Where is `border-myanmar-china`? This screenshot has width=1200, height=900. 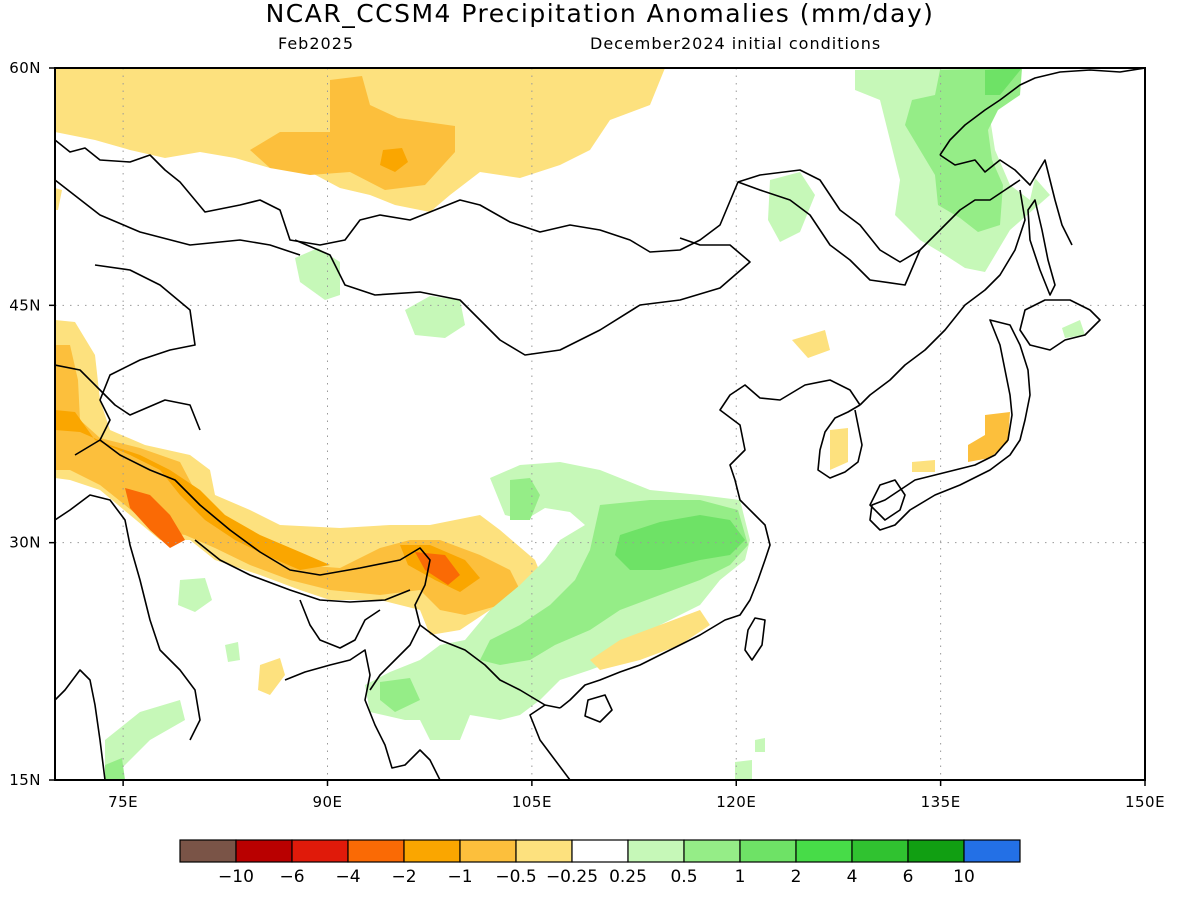 border-myanmar-china is located at coordinates (482, 665).